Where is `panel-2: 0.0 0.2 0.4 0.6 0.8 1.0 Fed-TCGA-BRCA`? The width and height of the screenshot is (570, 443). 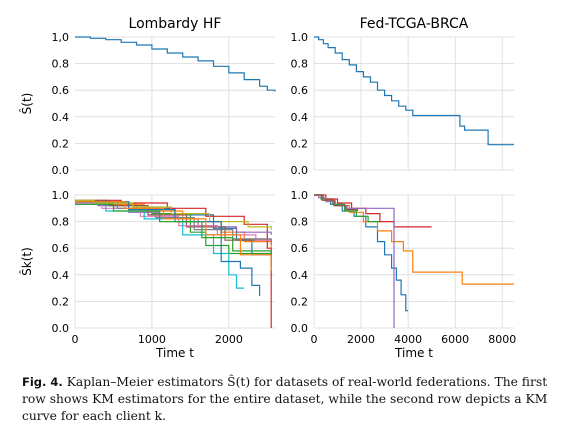 panel-2: 0.0 0.2 0.4 0.6 0.8 1.0 Fed-TCGA-BRCA is located at coordinates (402, 96).